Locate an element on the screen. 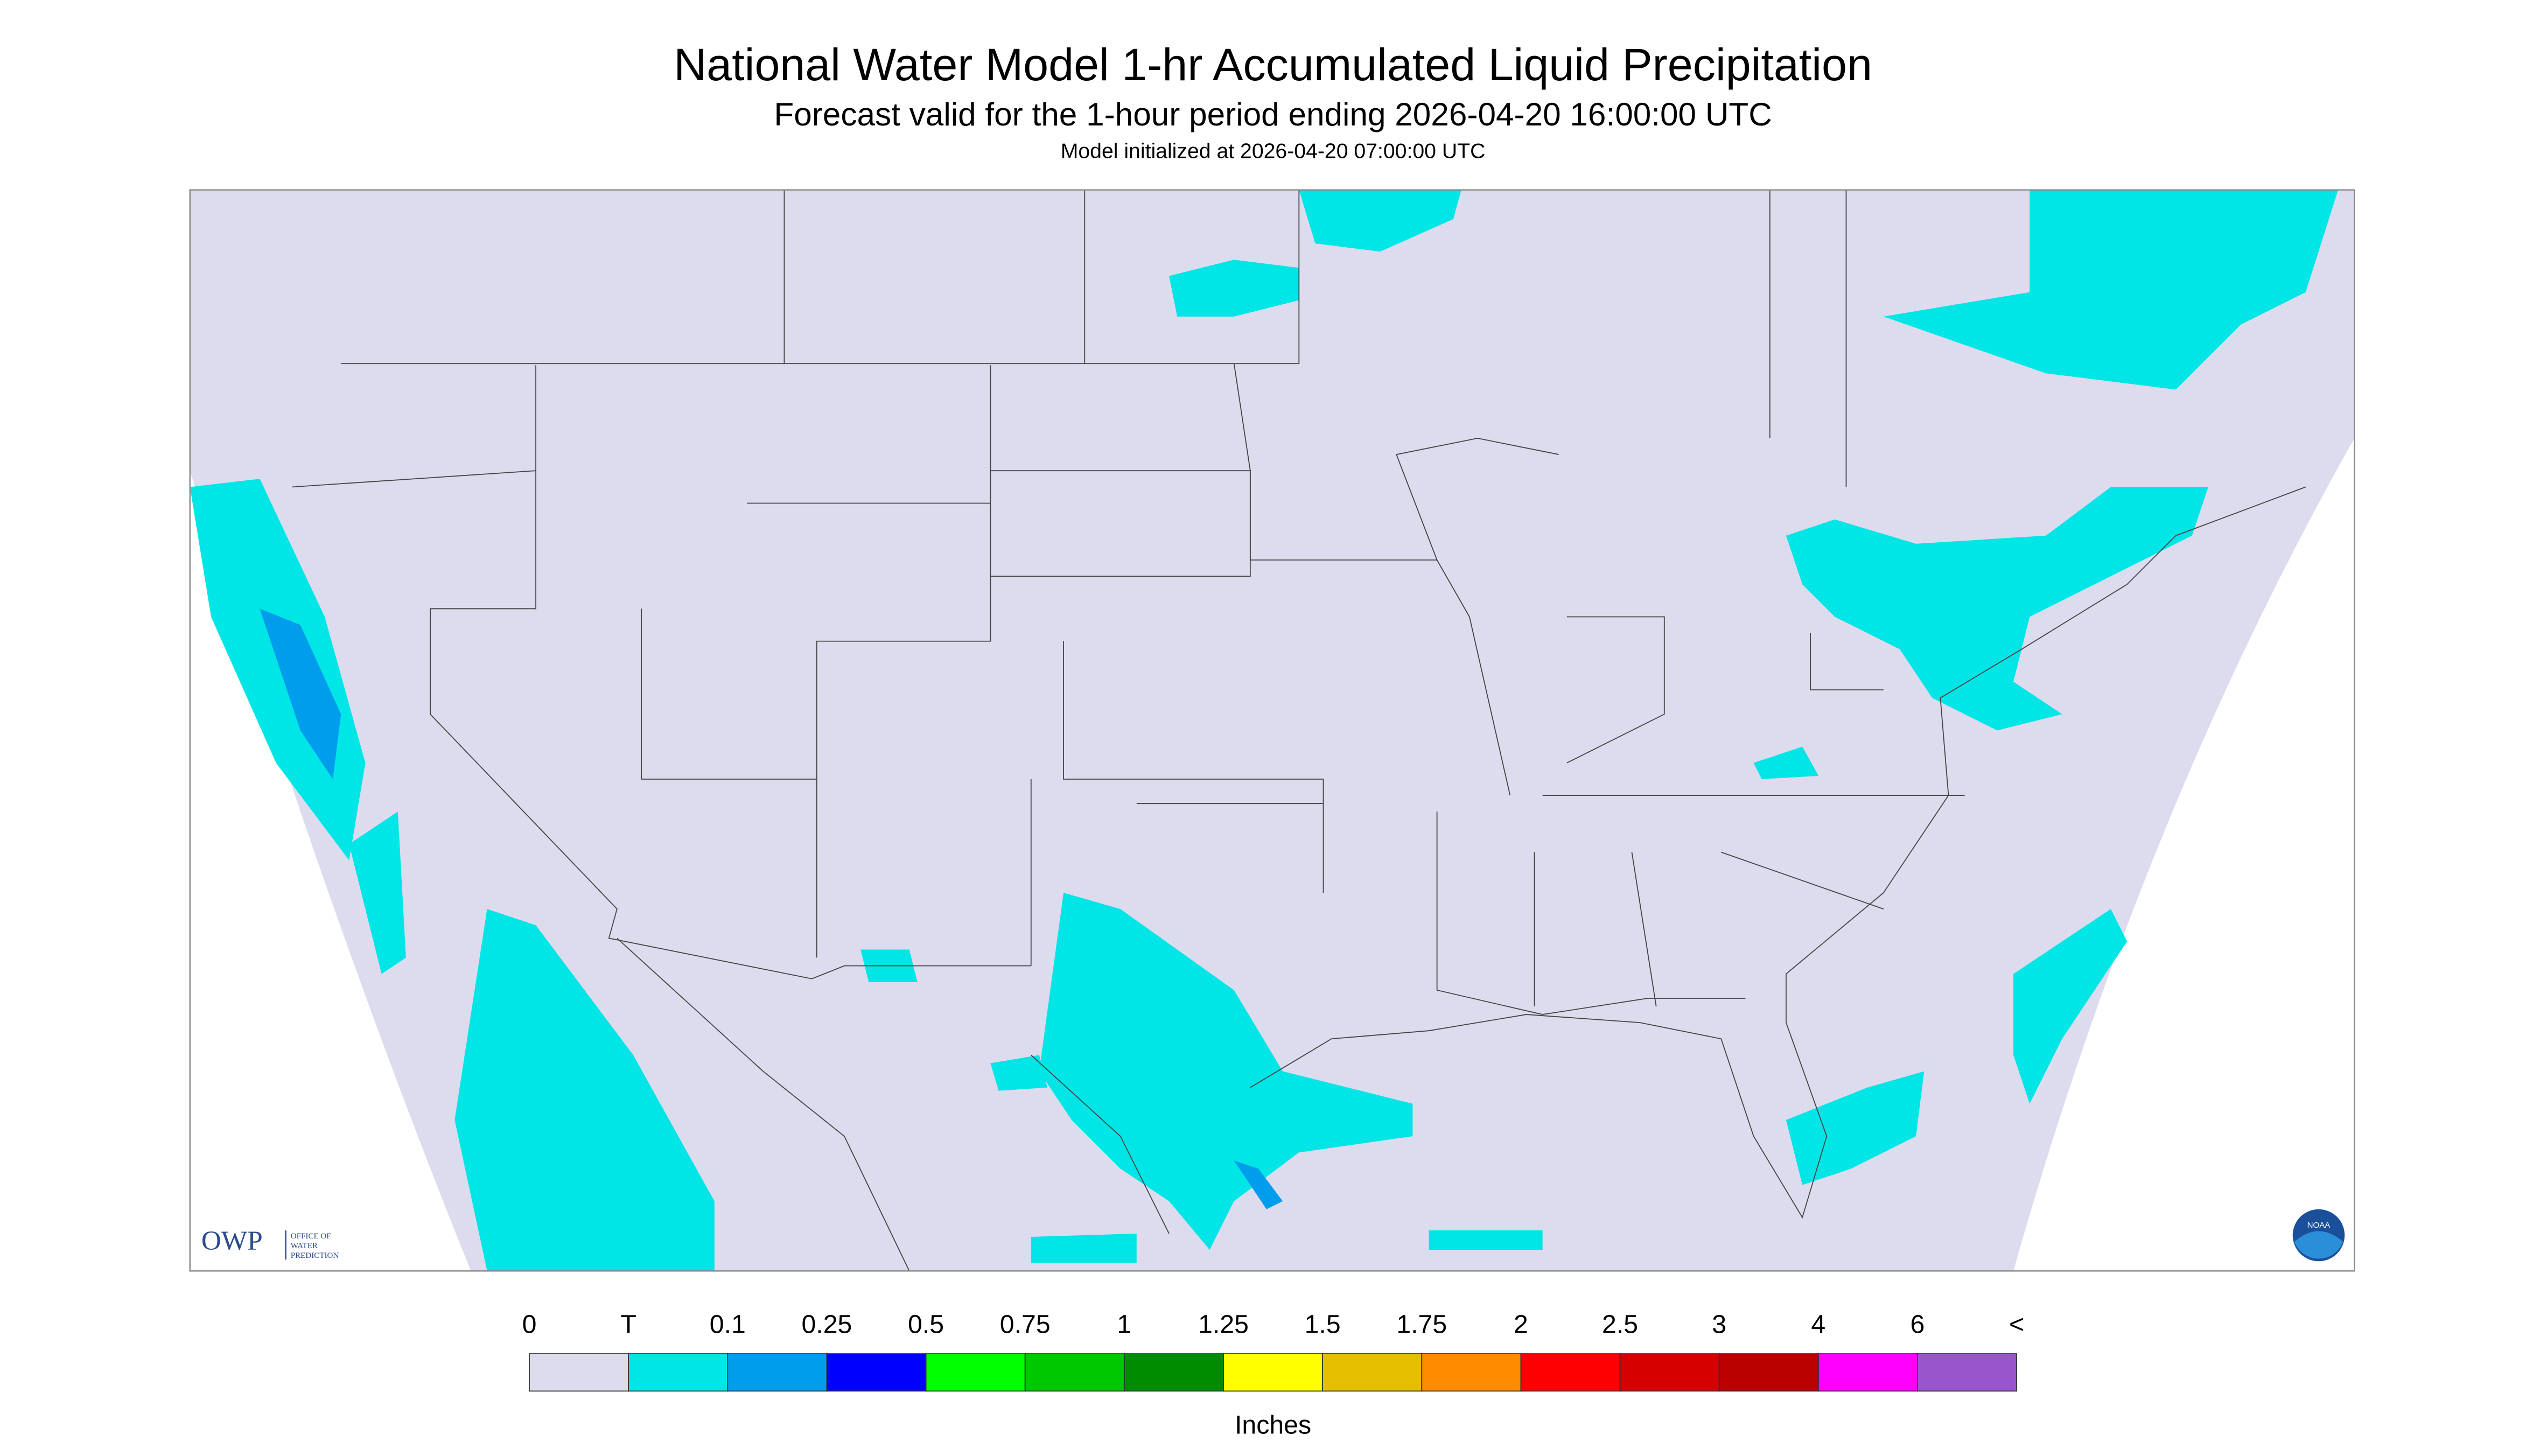 The image size is (2533, 1456). legend-label: 0.5 is located at coordinates (926, 1324).